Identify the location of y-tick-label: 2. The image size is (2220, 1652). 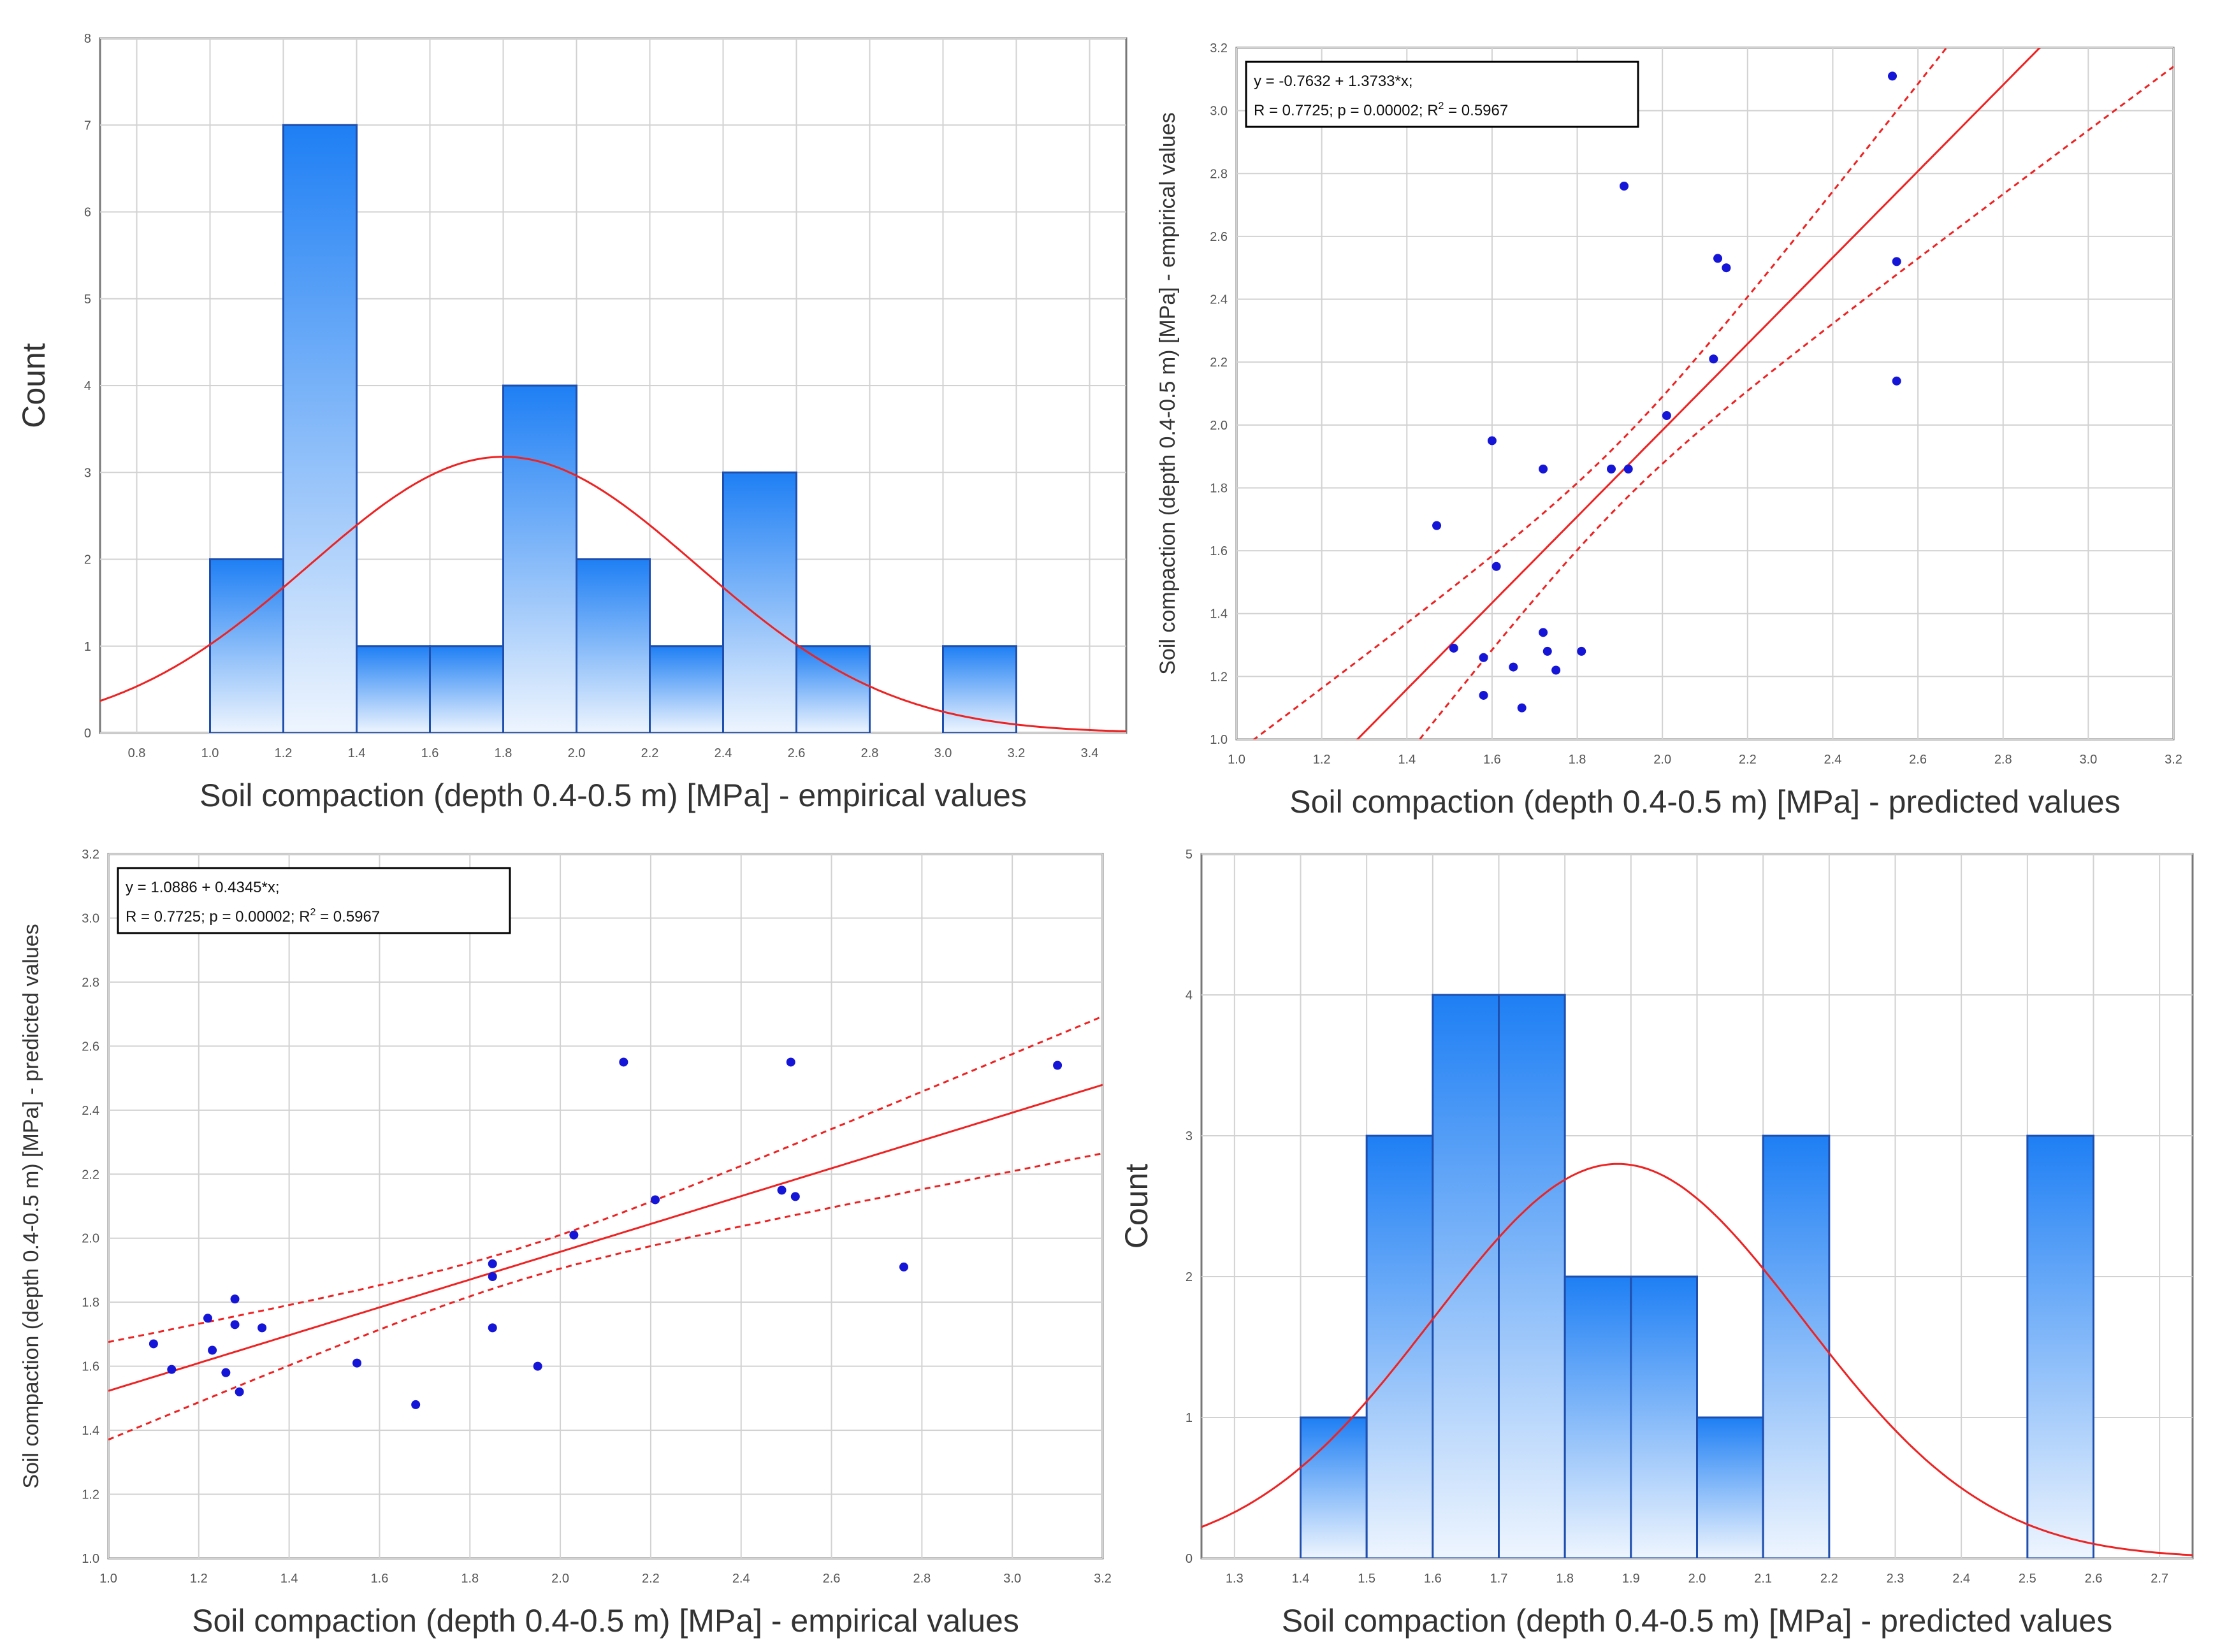
(88, 560).